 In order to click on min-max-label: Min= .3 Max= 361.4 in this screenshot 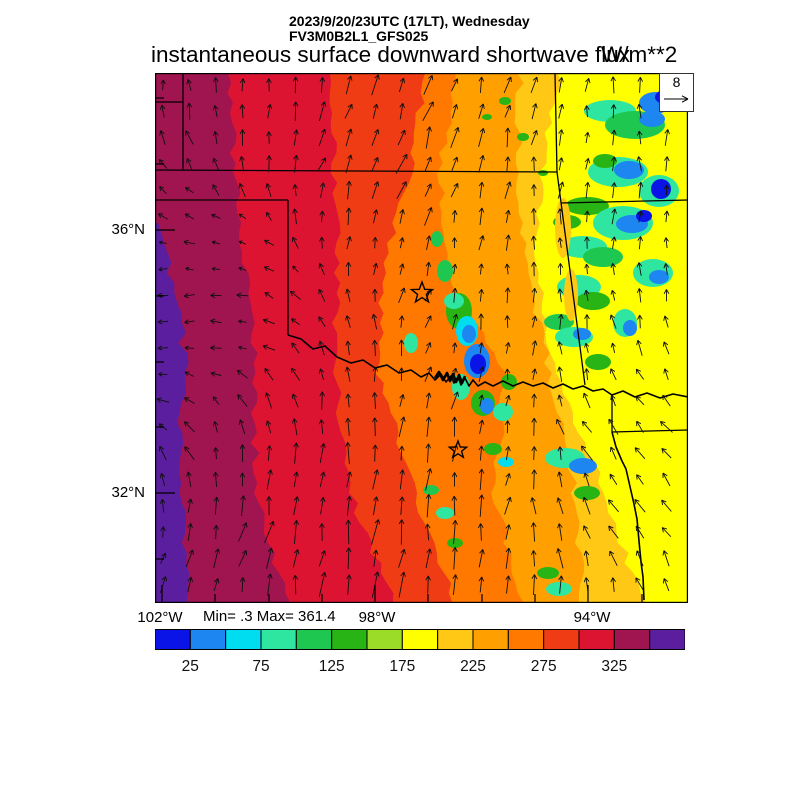, I will do `click(269, 616)`.